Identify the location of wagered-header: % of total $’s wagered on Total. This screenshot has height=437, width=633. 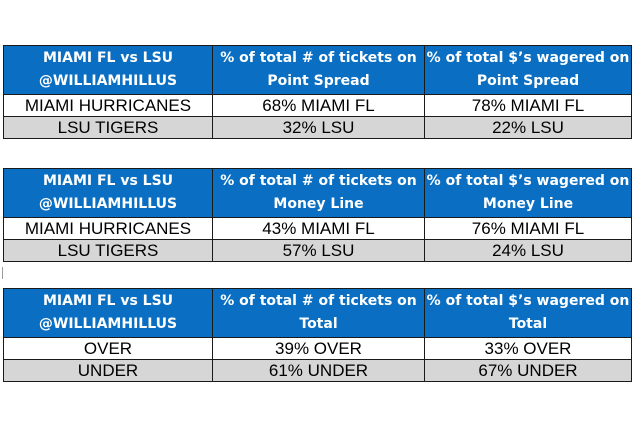
(528, 313).